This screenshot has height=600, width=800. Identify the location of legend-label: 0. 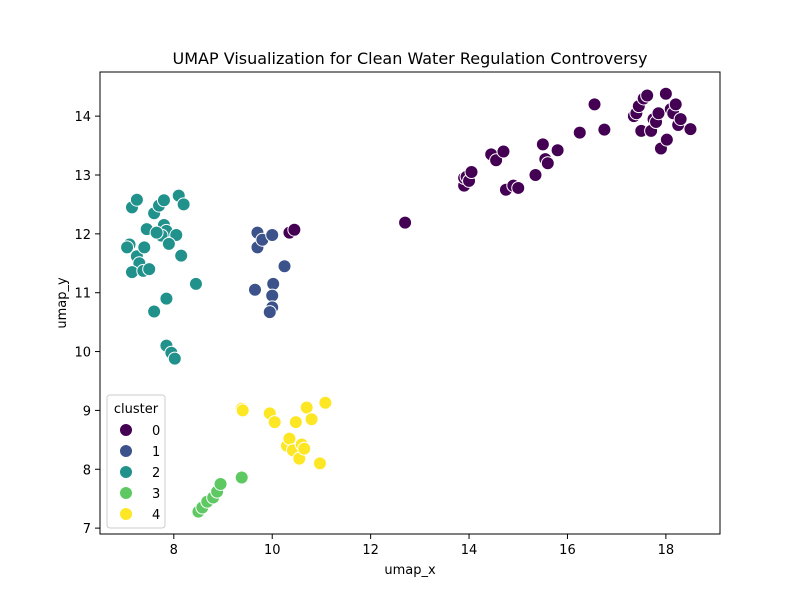
(156, 431).